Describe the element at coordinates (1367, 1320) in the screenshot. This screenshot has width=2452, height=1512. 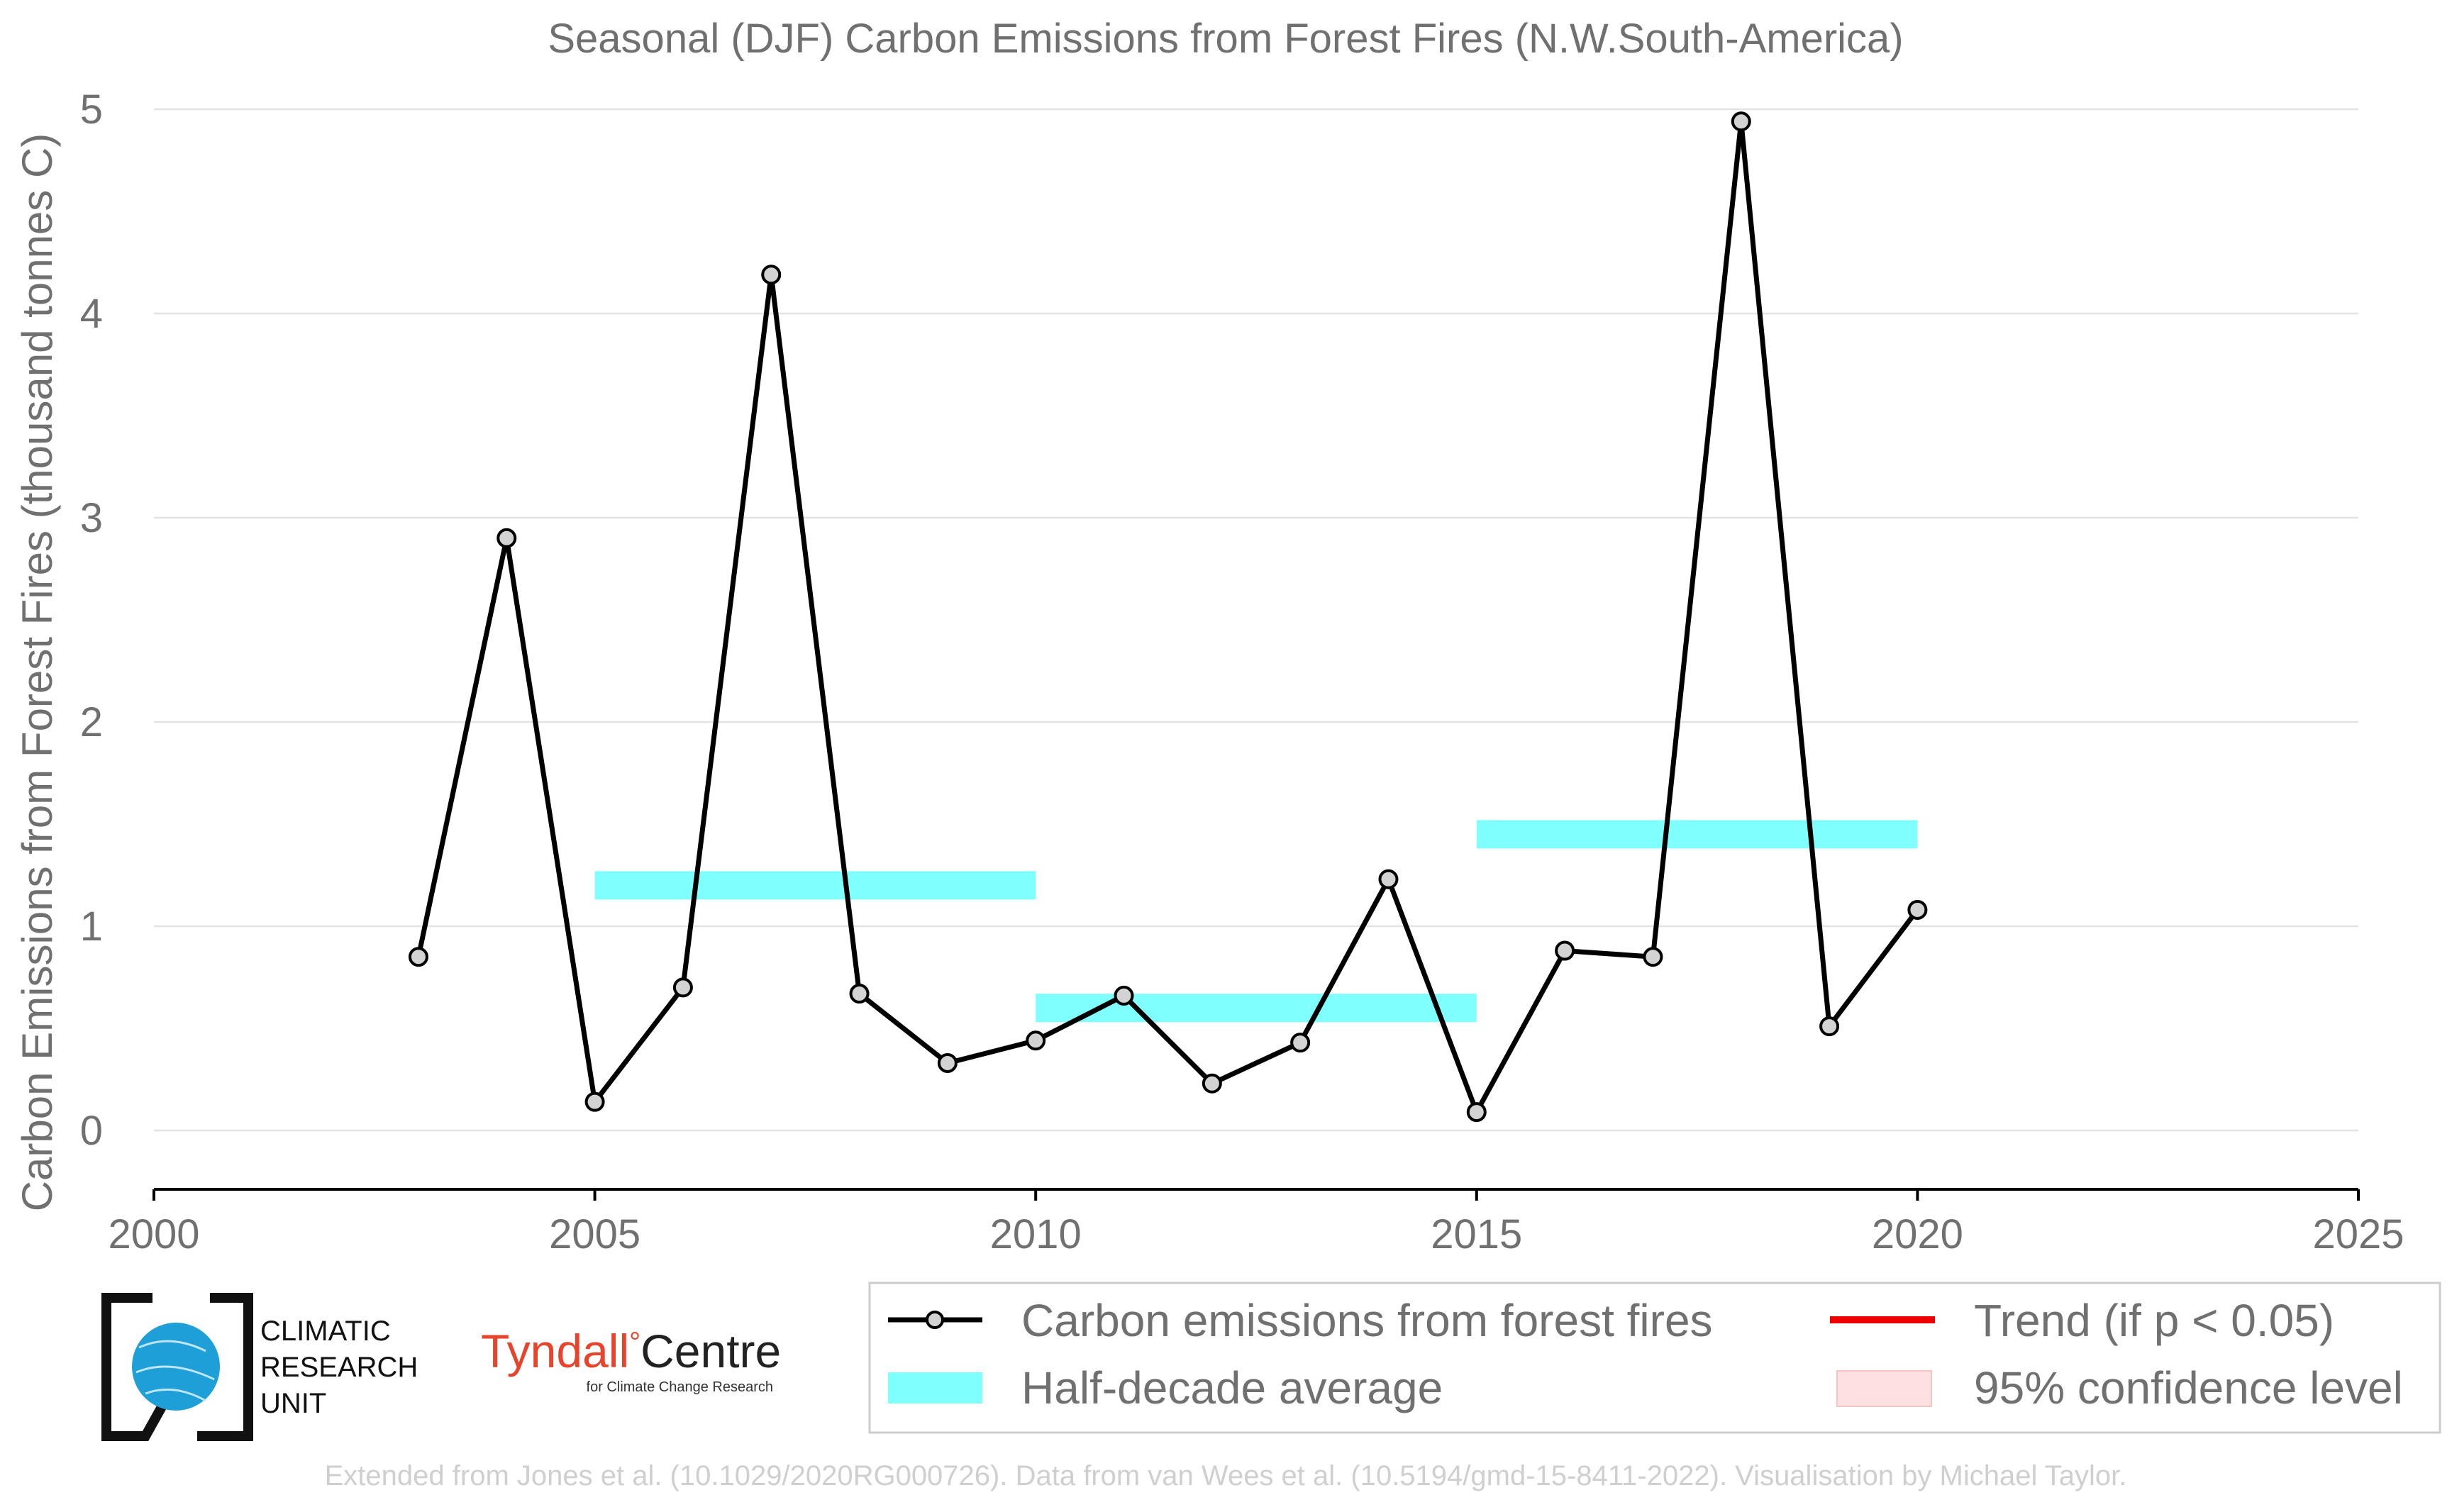
I see `legend-label-emissions: Carbon emissions from forest fires` at that location.